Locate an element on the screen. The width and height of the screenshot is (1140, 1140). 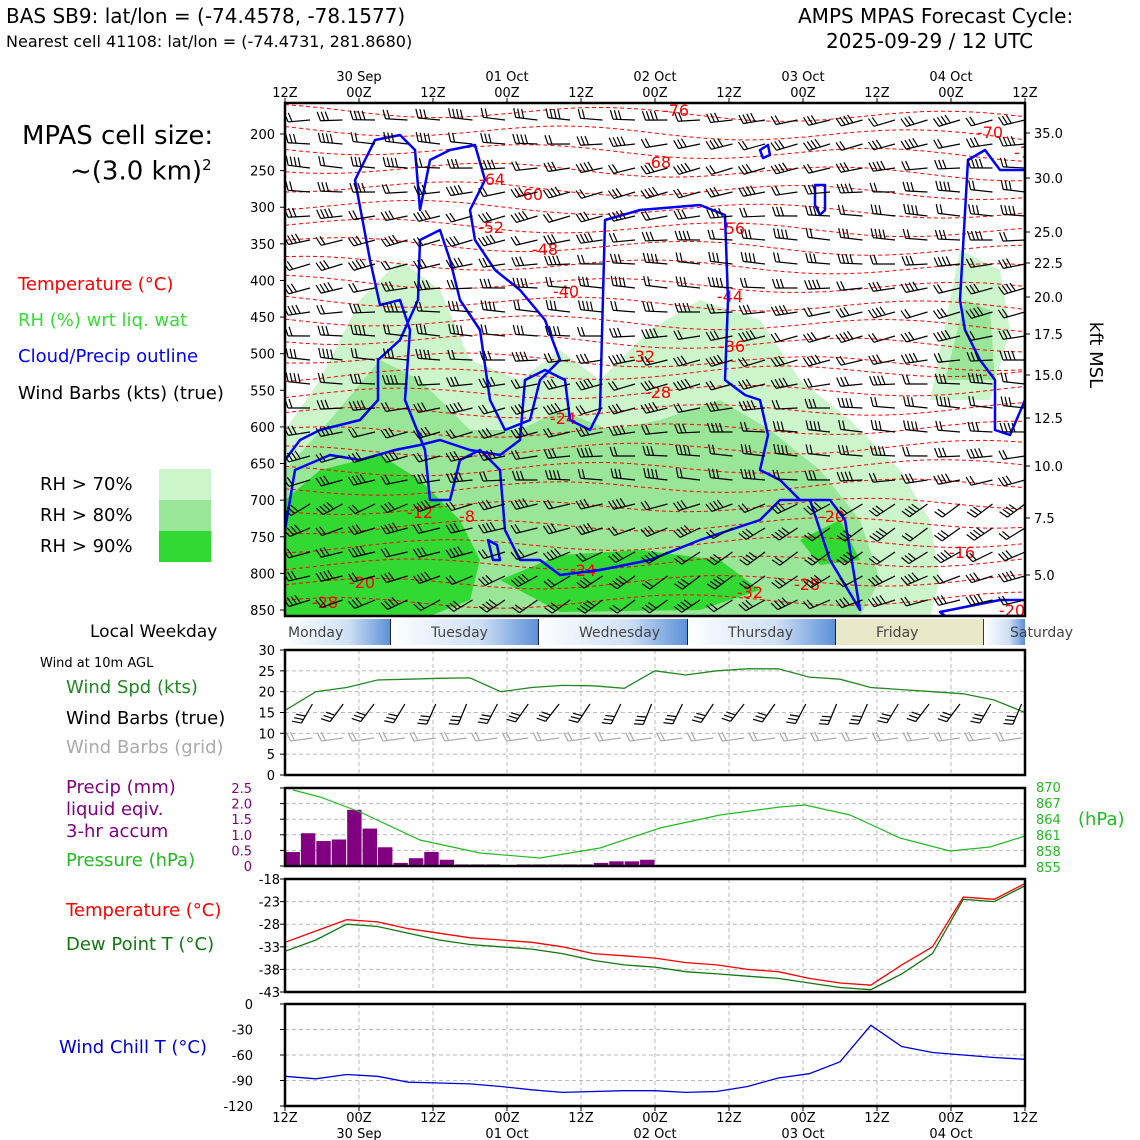
wind-subtitle: Wind at 10m AGL is located at coordinates (97, 663).